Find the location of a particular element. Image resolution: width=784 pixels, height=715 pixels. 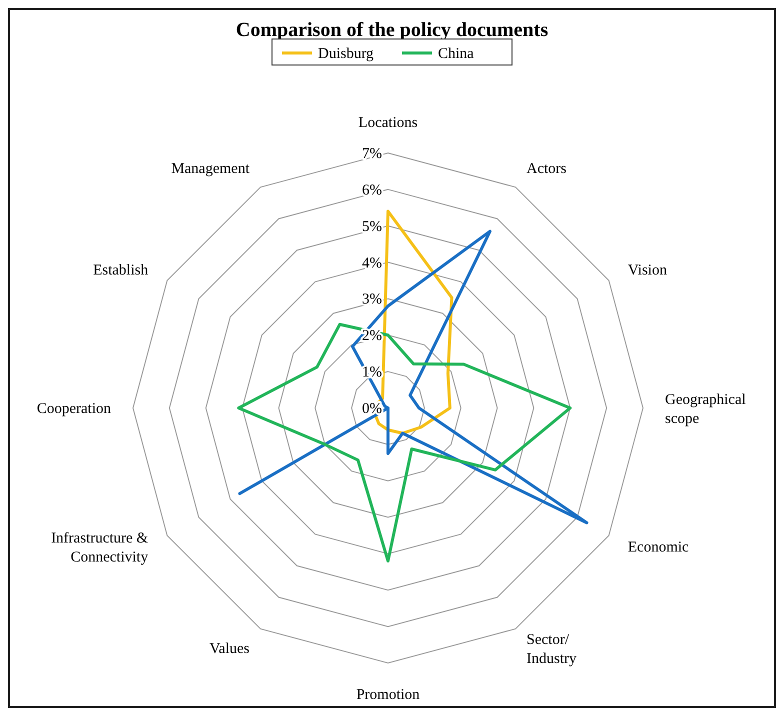

chart-title: Comparison of the policy documents is located at coordinates (392, 30).